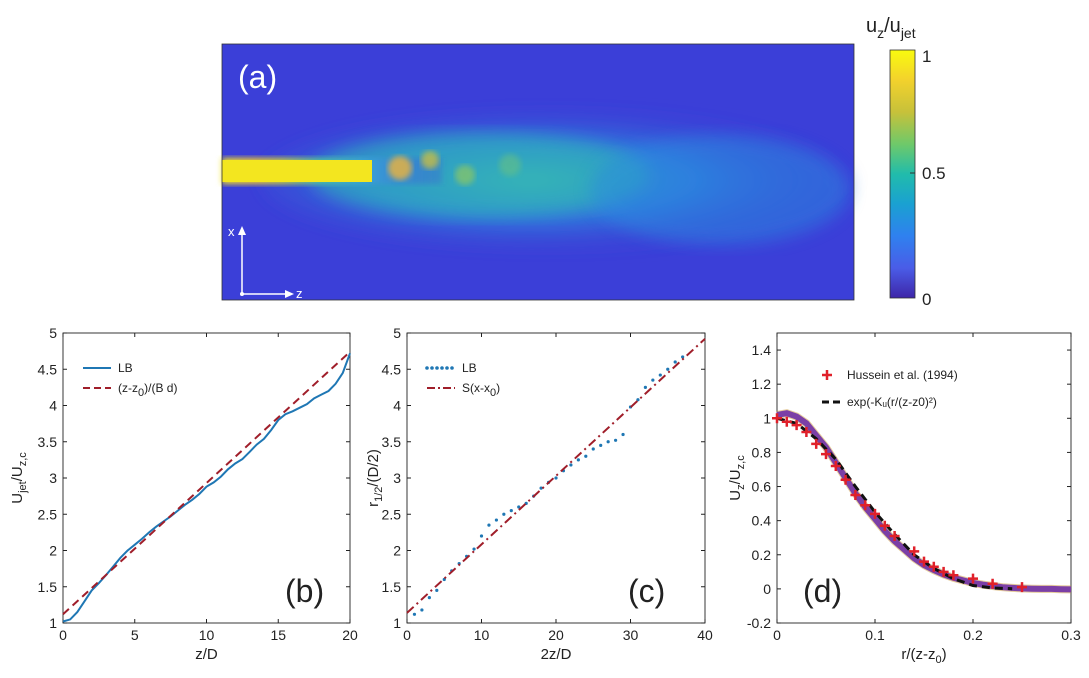 The height and width of the screenshot is (678, 1089). I want to click on y-tick-label: 2, so click(397, 551).